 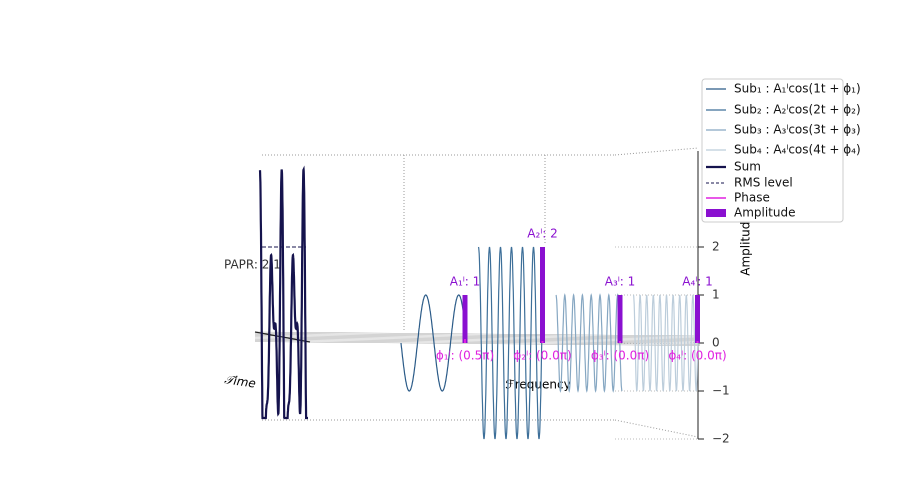 What do you see at coordinates (620, 282) in the screenshot?
I see `amplitude-label: A₃ˡ: 1` at bounding box center [620, 282].